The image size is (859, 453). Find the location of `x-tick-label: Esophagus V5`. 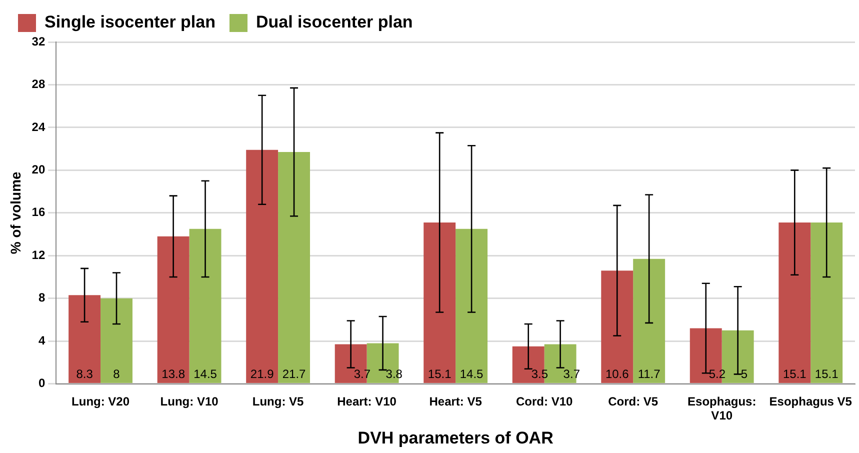

x-tick-label: Esophagus V5 is located at coordinates (810, 401).